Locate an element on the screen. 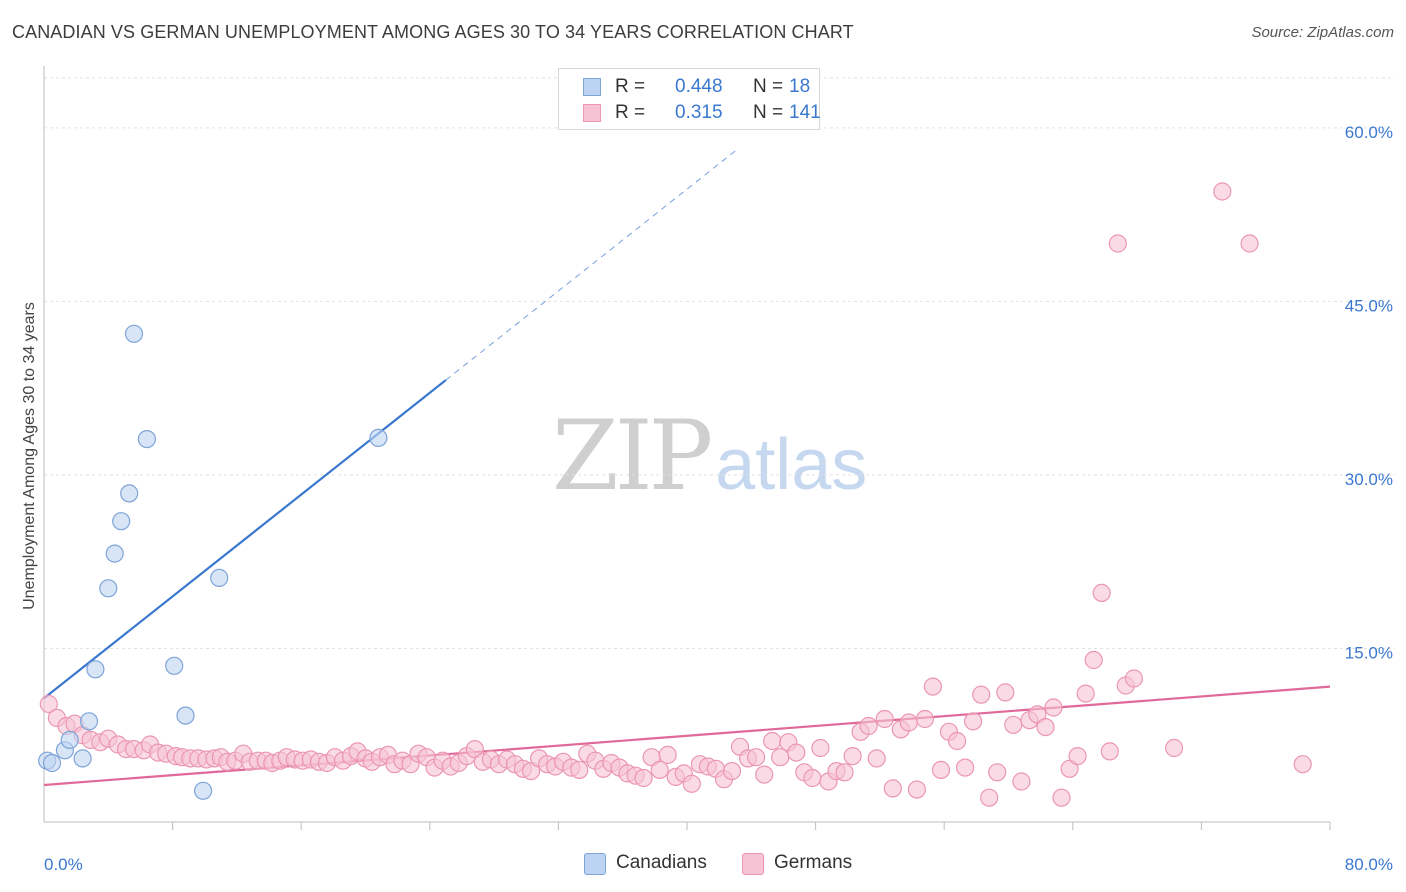 This screenshot has height=892, width=1406. legend-canadians-swatch is located at coordinates (595, 864).